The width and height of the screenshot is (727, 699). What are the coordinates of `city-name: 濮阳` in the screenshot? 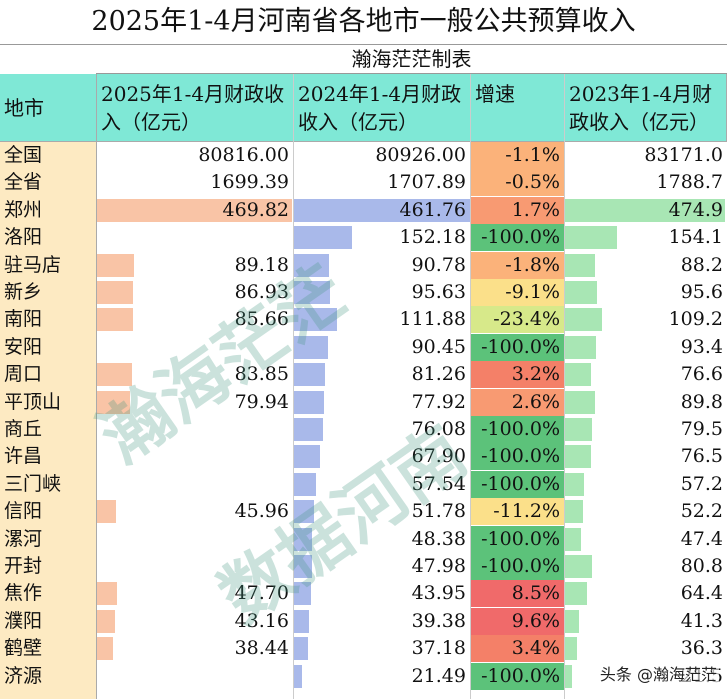 It's located at (23, 620).